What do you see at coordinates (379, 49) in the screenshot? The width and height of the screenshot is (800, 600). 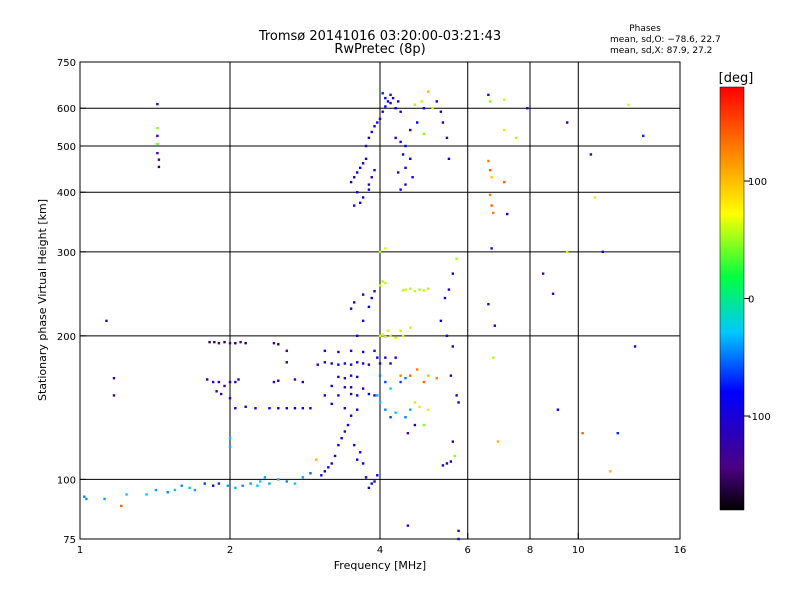 I see `chart-subtitle: RwPretec (8p)` at bounding box center [379, 49].